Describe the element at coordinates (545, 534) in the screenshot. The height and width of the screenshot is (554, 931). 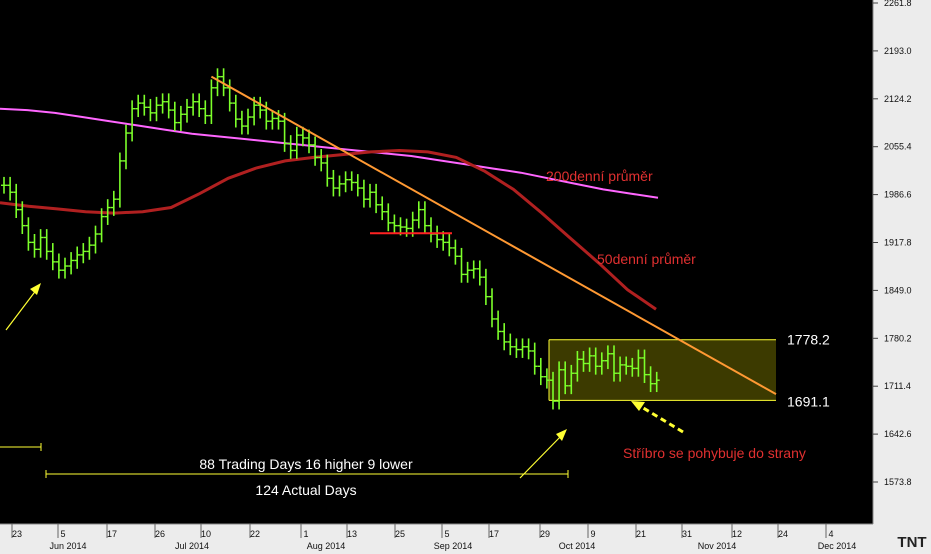
I see `x-day-label: 29` at that location.